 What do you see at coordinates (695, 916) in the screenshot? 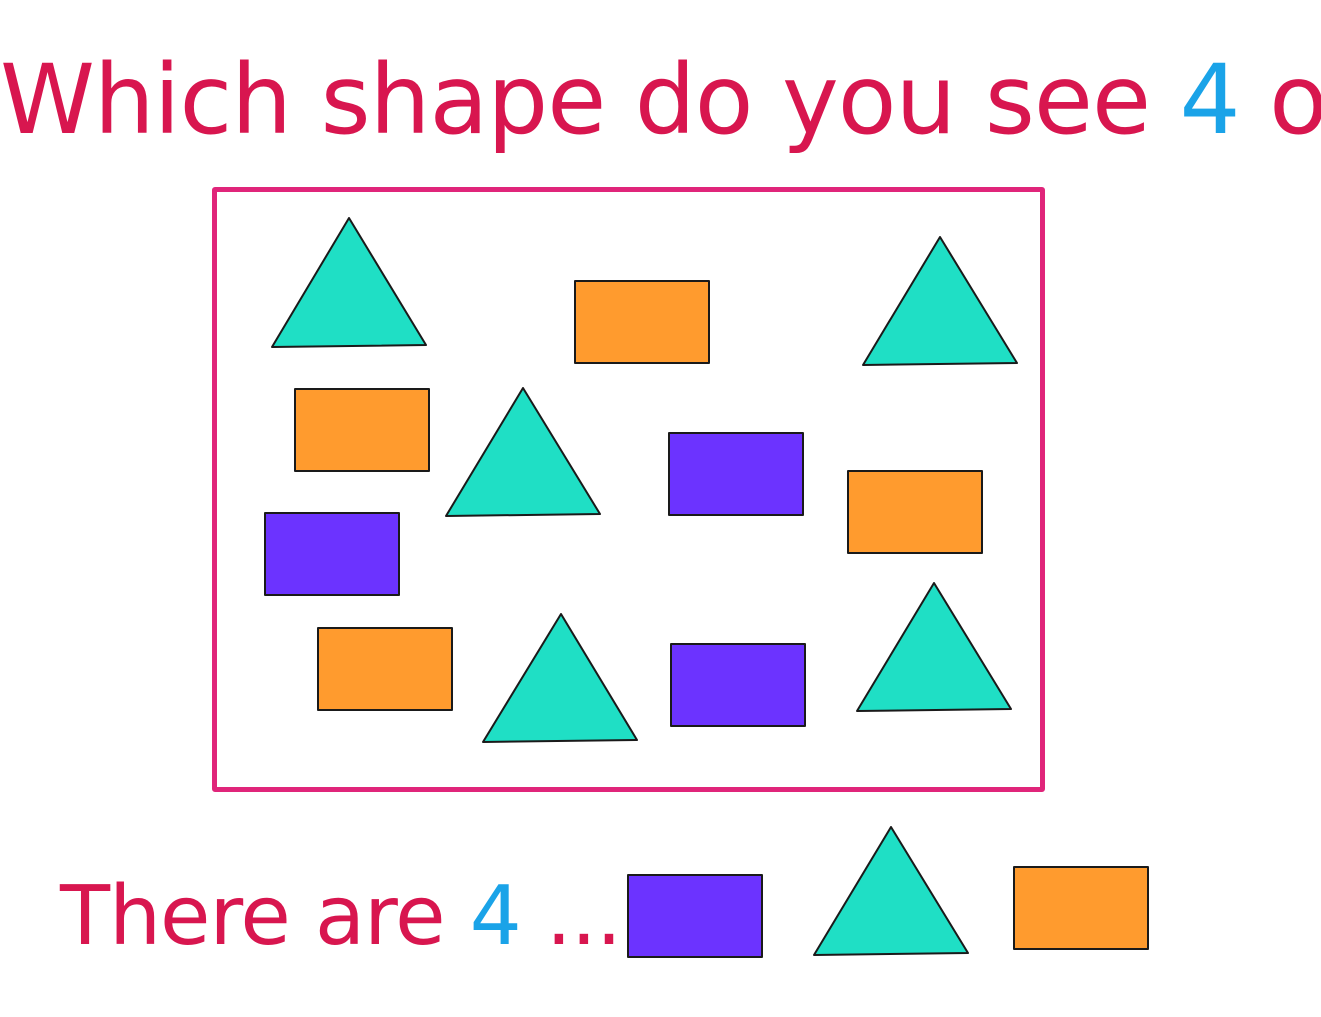
I see `answer-option-purple-rectangle` at bounding box center [695, 916].